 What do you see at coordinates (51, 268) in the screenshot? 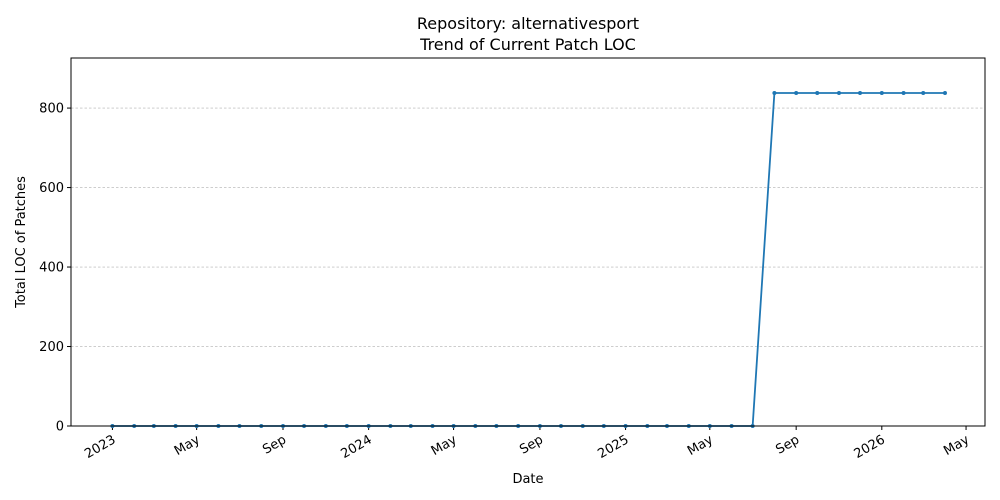
I see `y-tick-label: 400` at bounding box center [51, 268].